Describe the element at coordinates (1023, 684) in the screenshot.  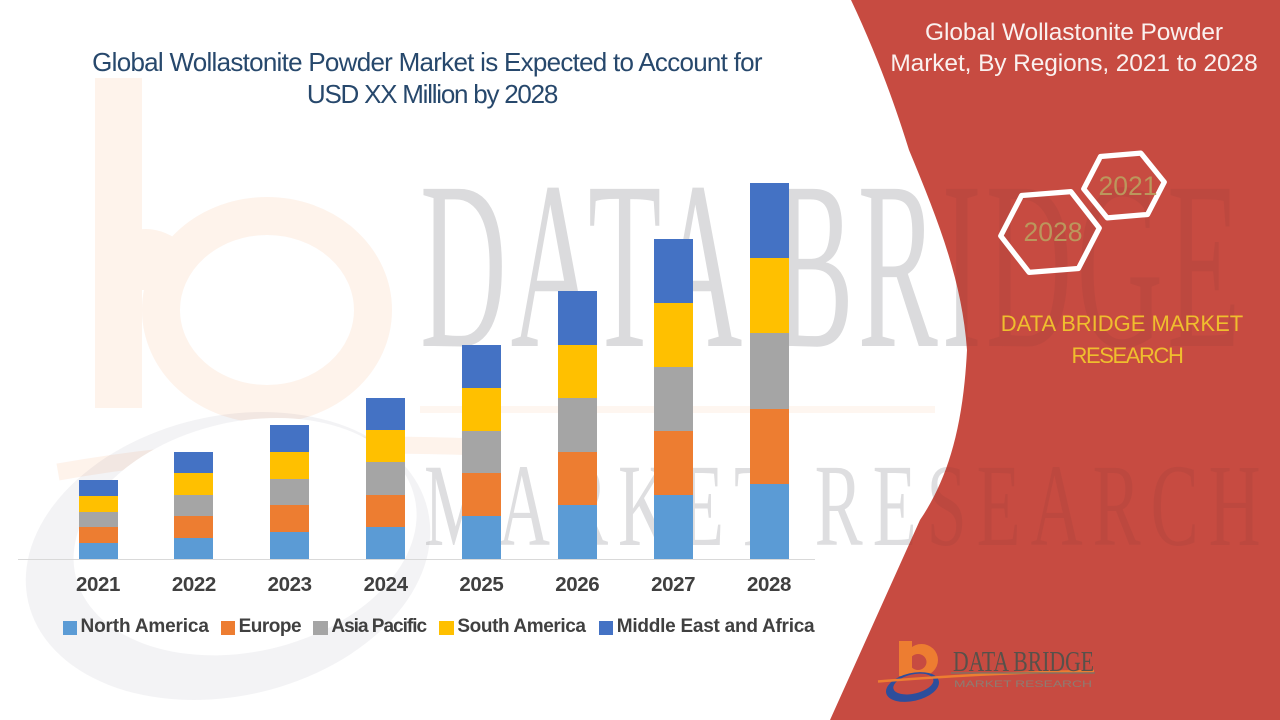
I see `svg-text: MARKET RESEARCH` at that location.